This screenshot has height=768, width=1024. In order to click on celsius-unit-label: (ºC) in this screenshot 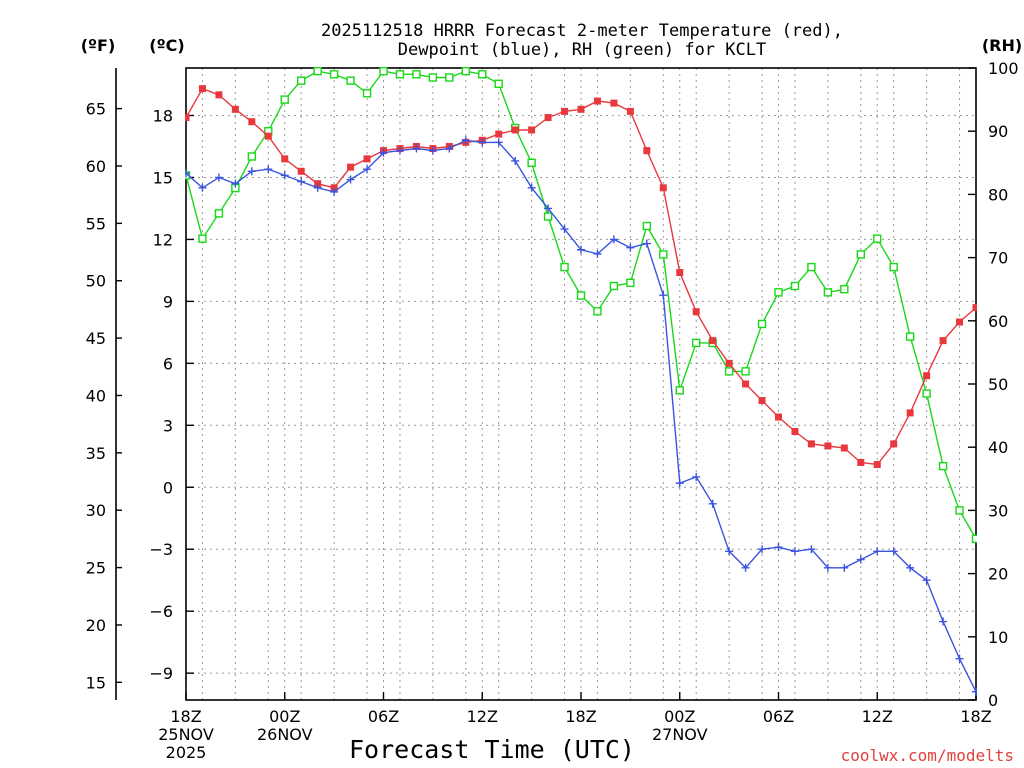, I will do `click(166, 45)`.